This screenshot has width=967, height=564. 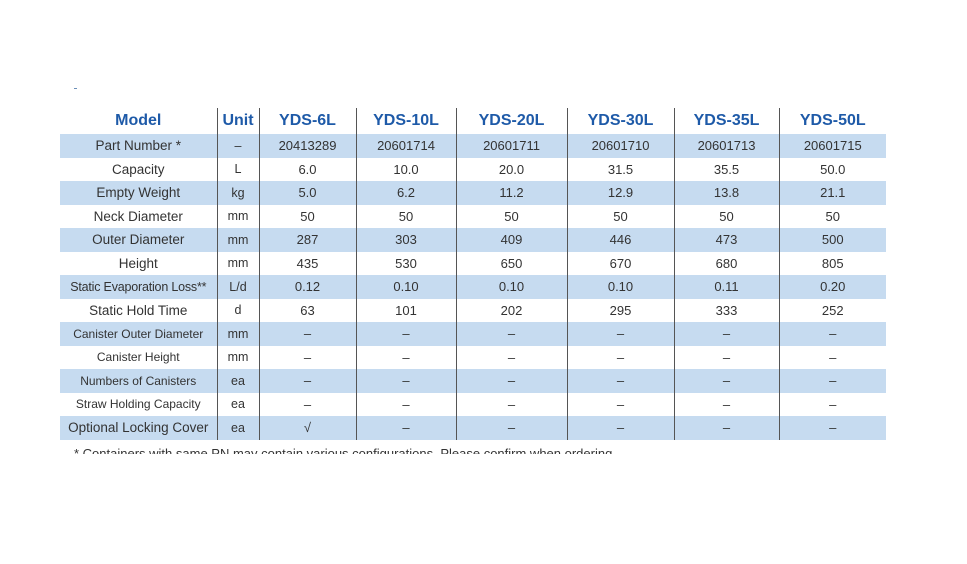 I want to click on value-cell: 10.0, so click(x=405, y=169).